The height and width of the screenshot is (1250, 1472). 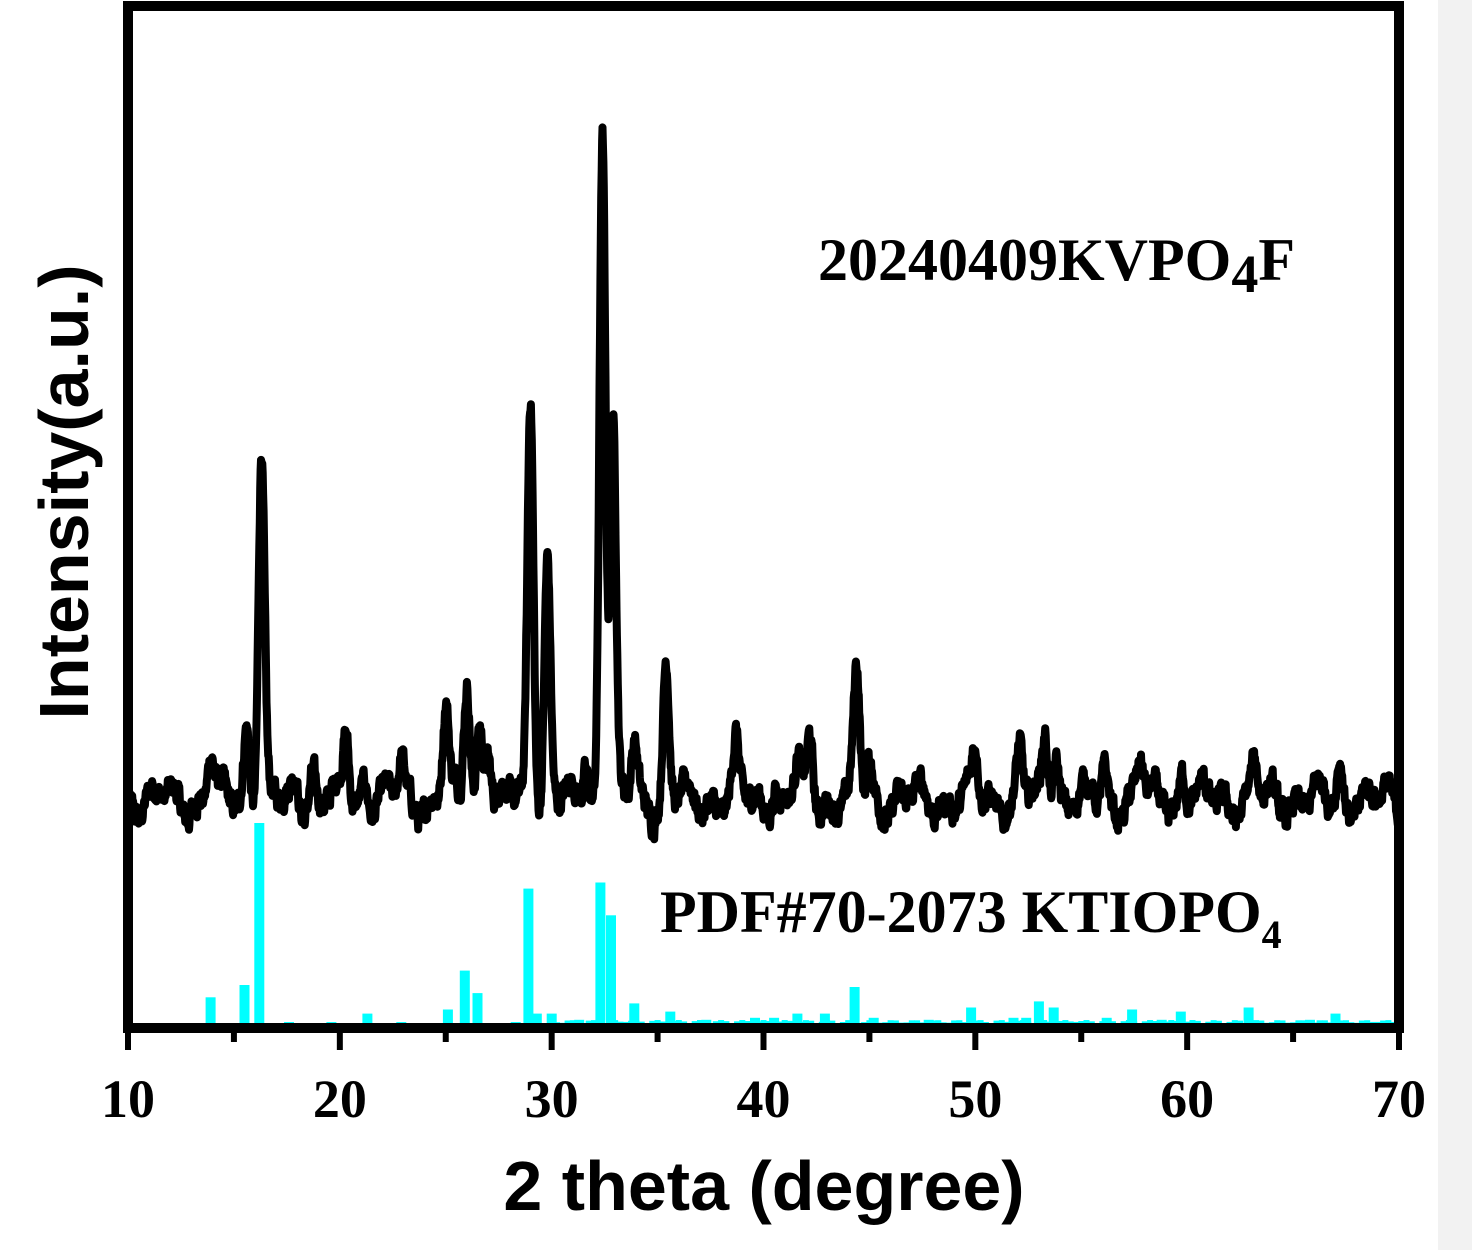 I want to click on sample-label: 20240409KVPO4F, so click(x=1056, y=265).